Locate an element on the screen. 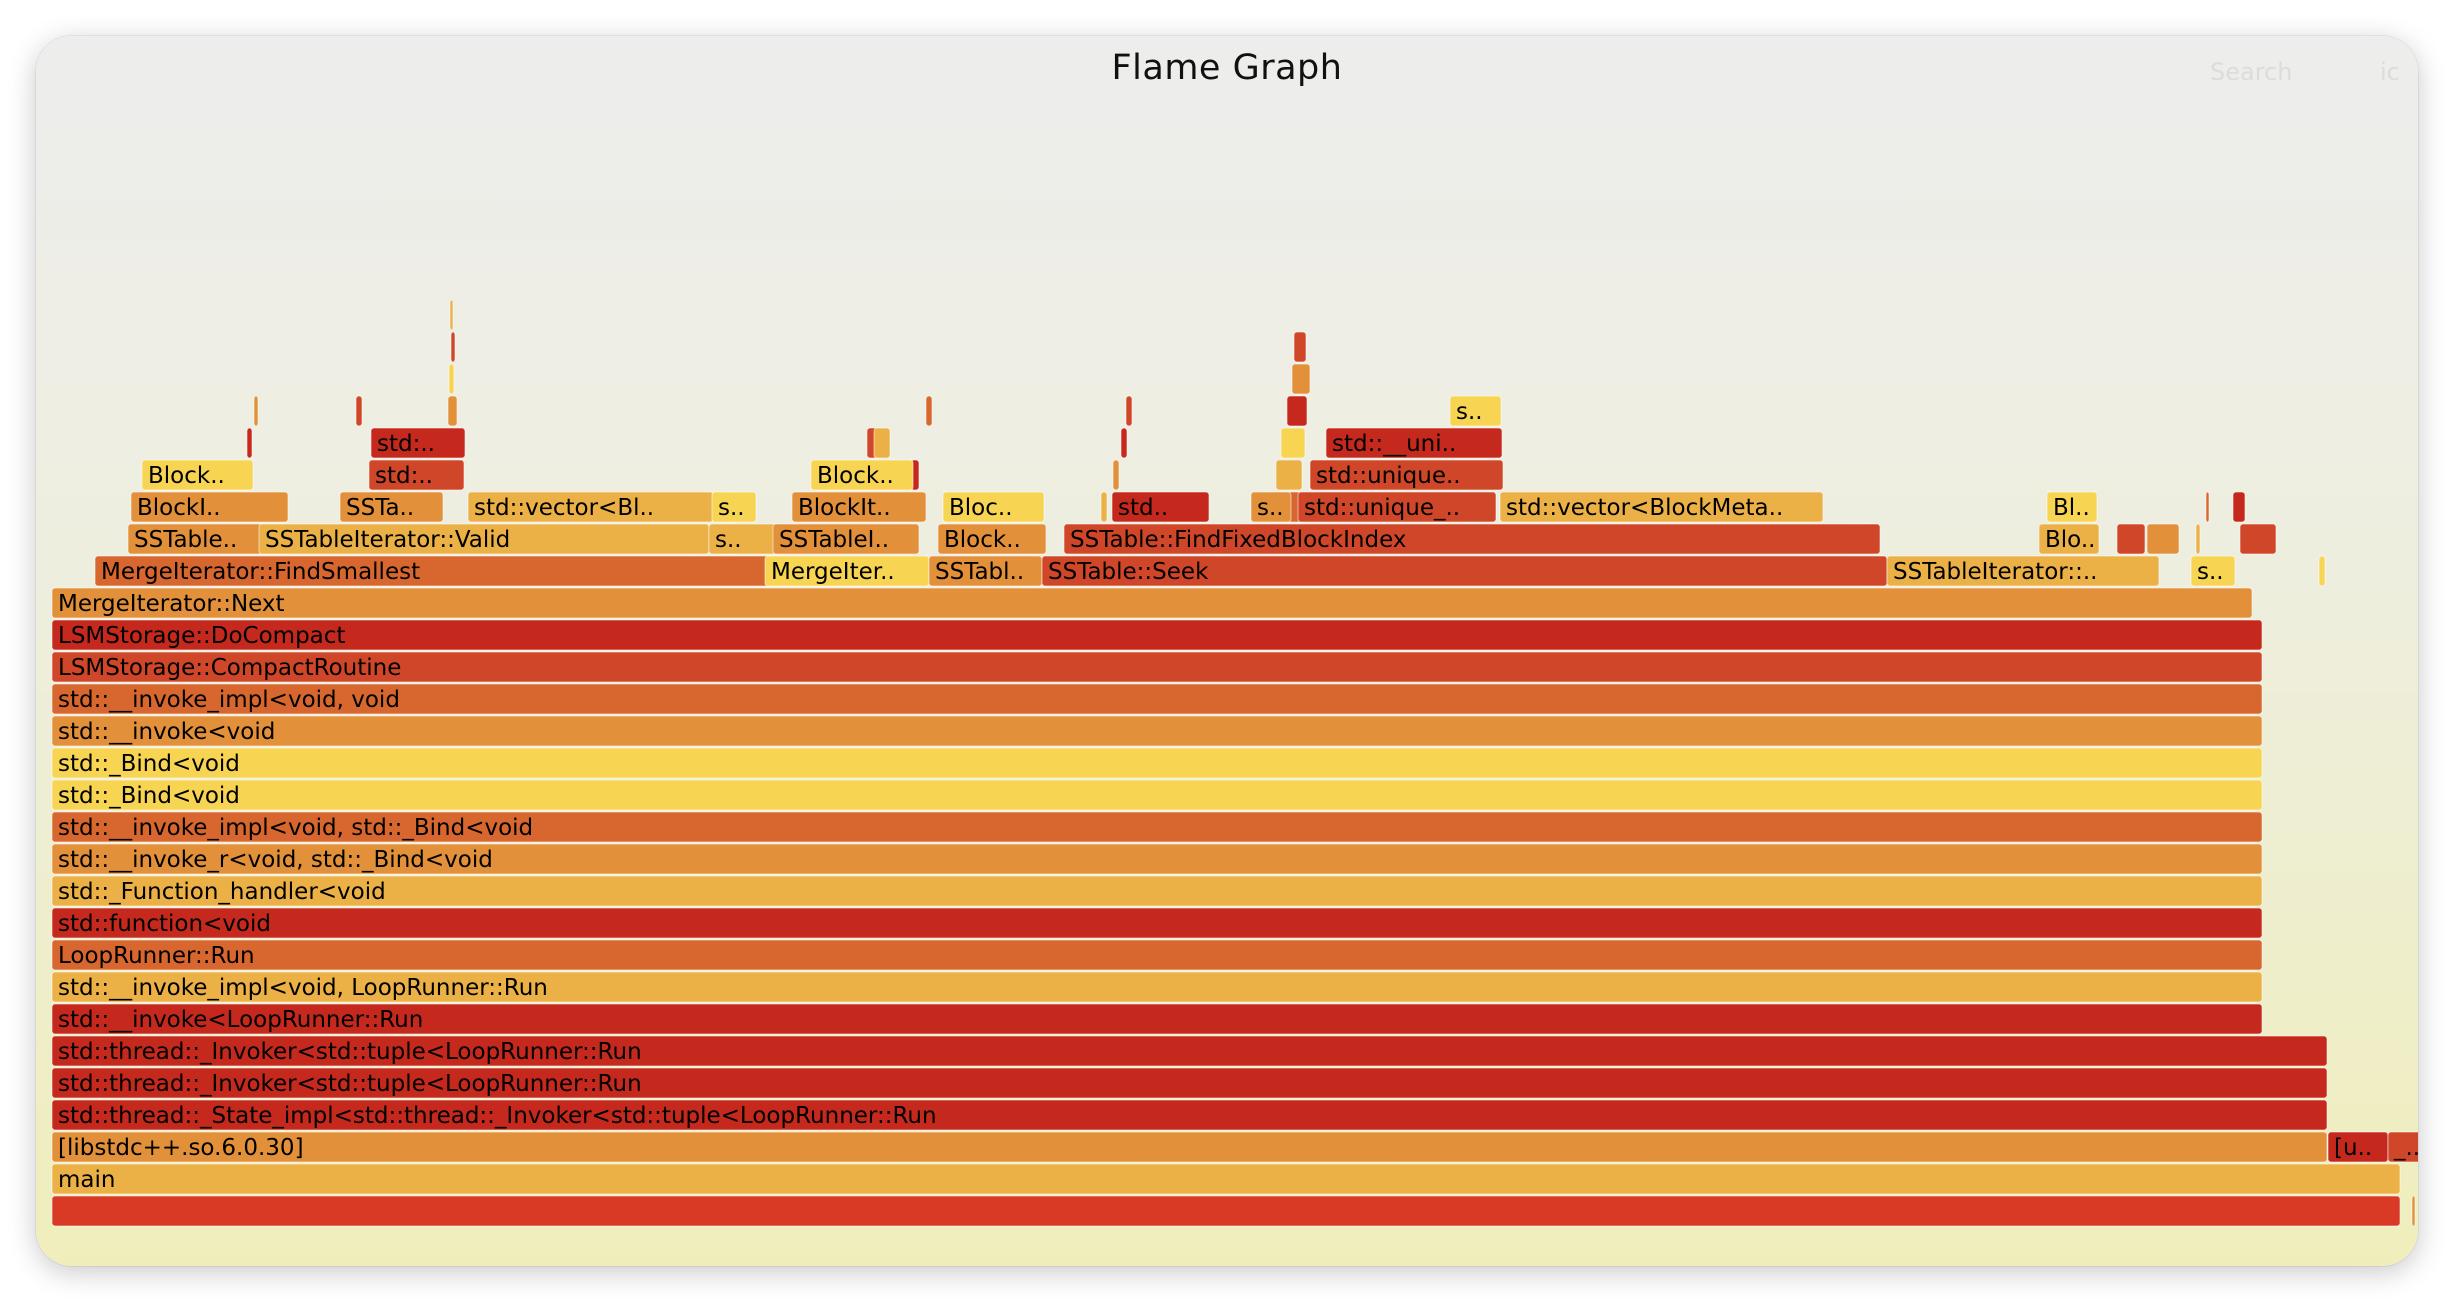 The image size is (2454, 1304). flame-frame-10: LoopRunner::Run is located at coordinates (1157, 955).